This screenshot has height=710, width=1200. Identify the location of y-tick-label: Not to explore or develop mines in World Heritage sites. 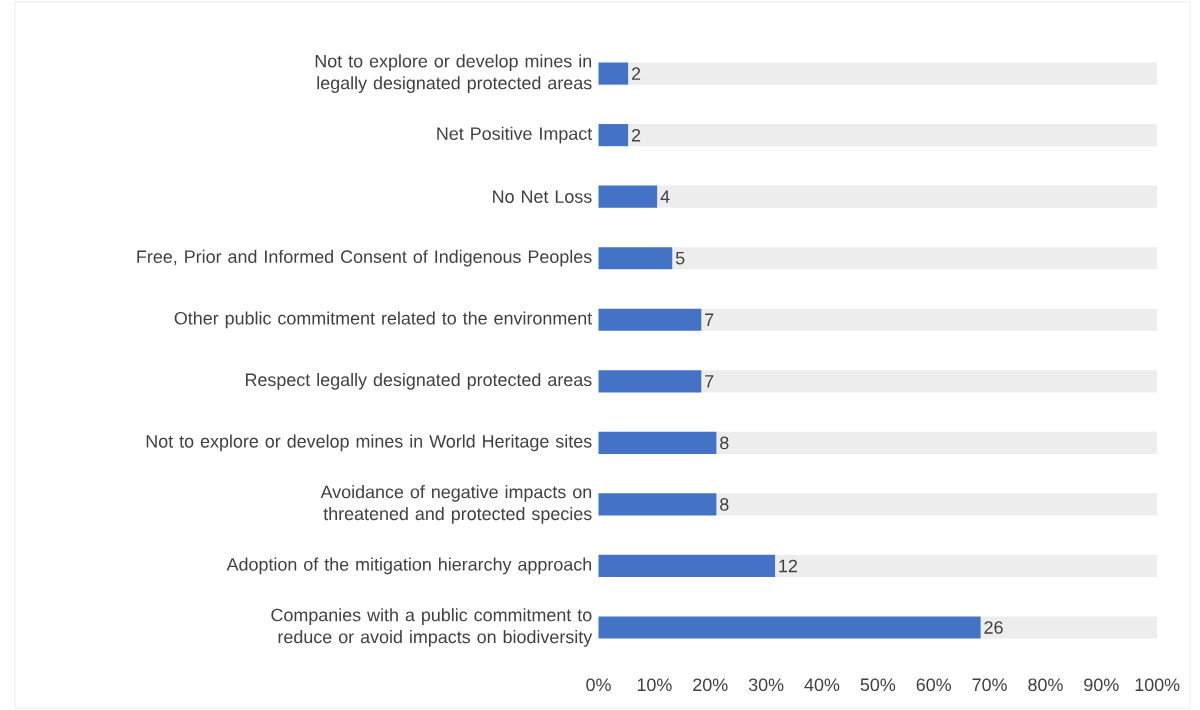
(369, 443).